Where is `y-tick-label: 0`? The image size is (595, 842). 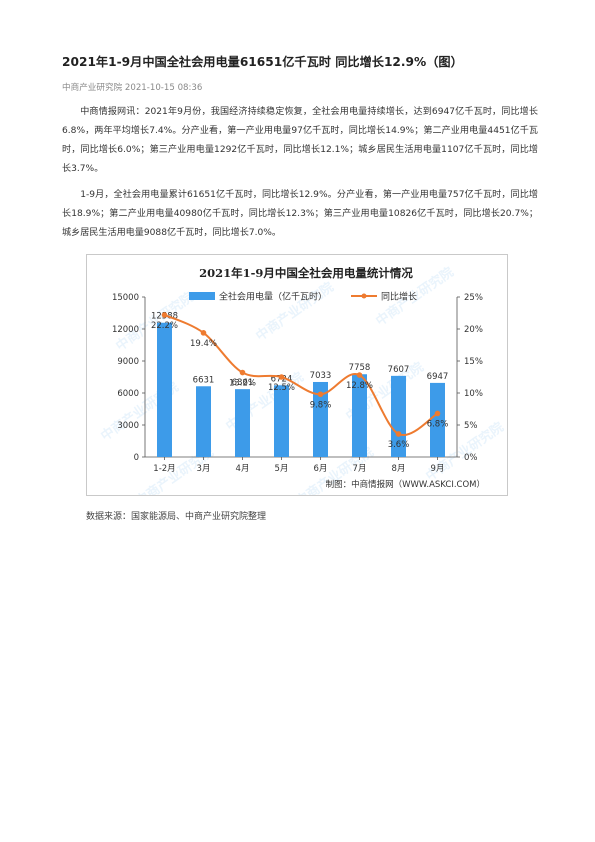 y-tick-label: 0 is located at coordinates (136, 458).